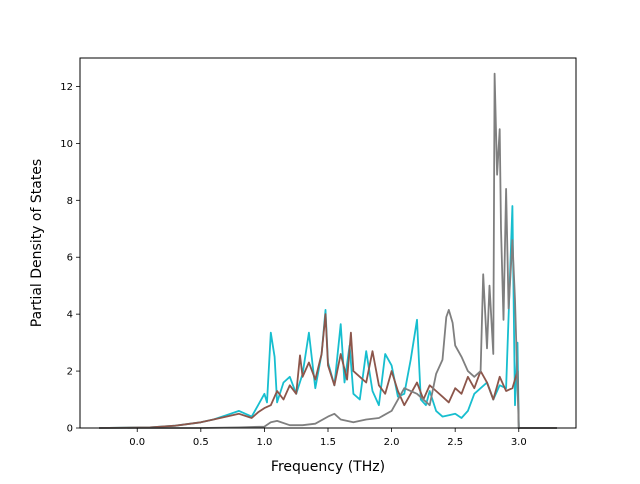 The image size is (640, 484). Describe the element at coordinates (264, 442) in the screenshot. I see `x-tick-label: 1.0` at that location.